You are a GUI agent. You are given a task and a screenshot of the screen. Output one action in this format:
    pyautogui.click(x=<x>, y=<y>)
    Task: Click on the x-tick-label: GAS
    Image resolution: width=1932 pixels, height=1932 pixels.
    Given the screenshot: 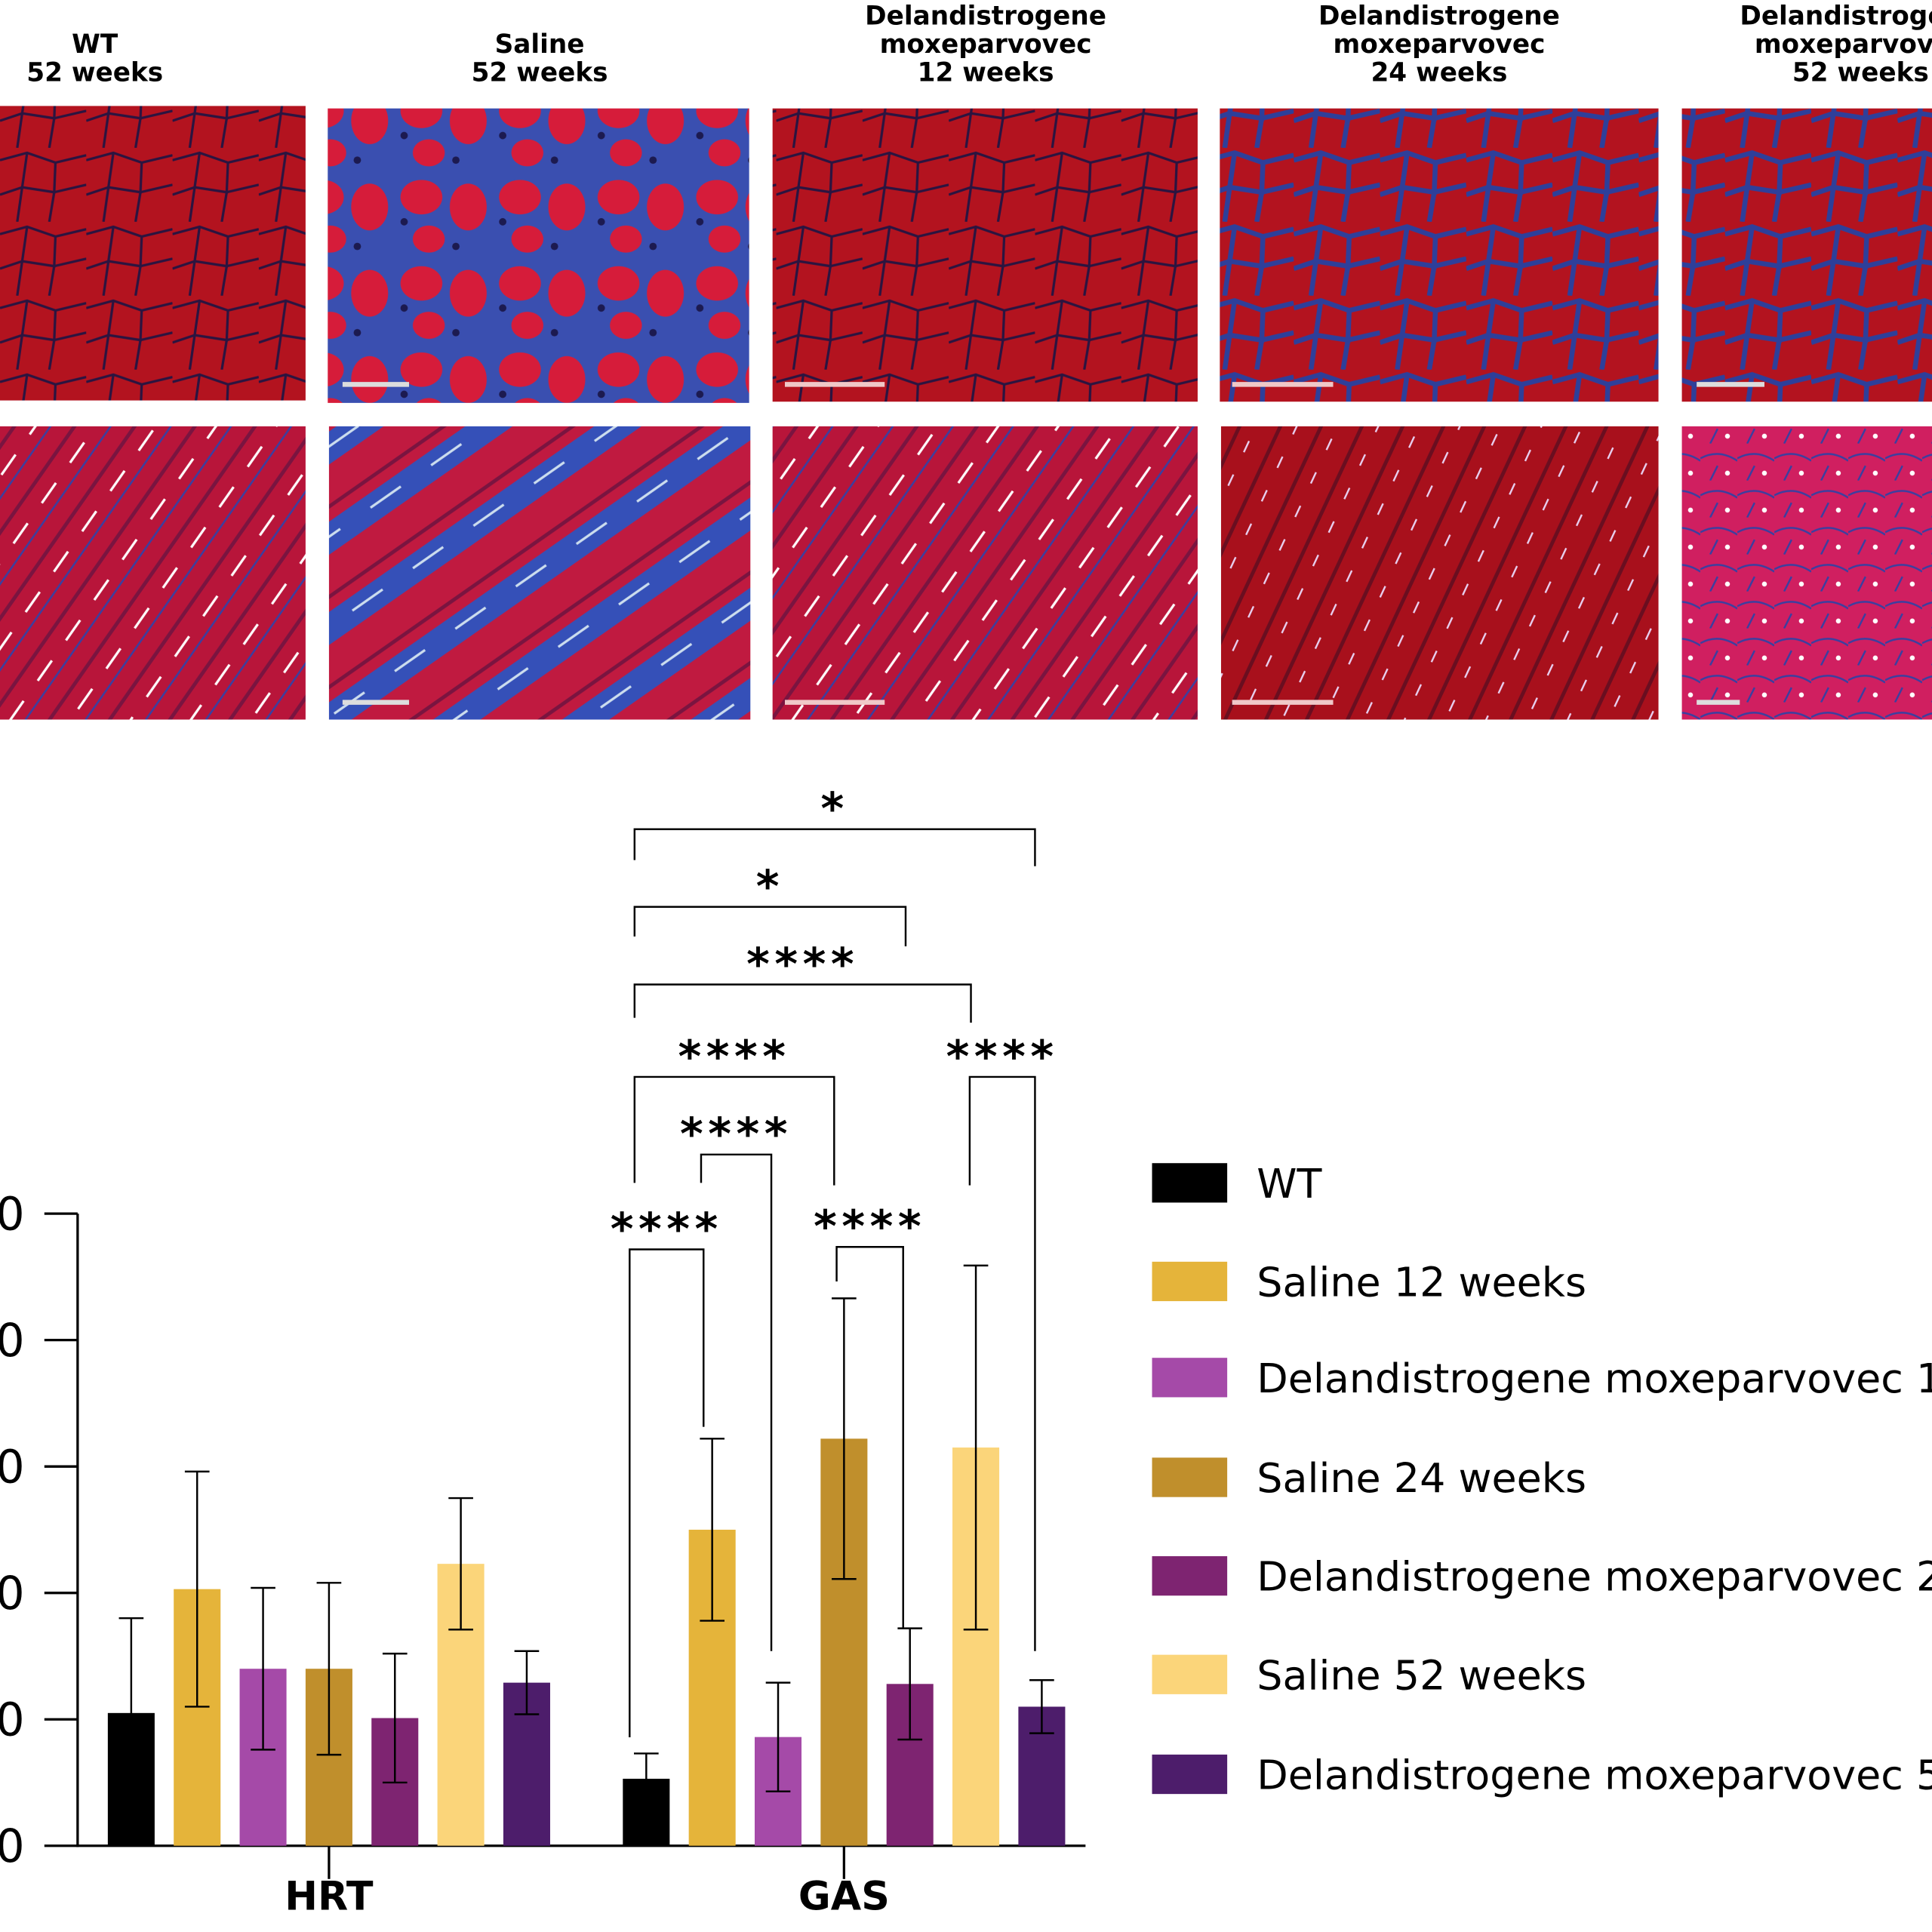 What is the action you would take?
    pyautogui.click(x=844, y=1897)
    